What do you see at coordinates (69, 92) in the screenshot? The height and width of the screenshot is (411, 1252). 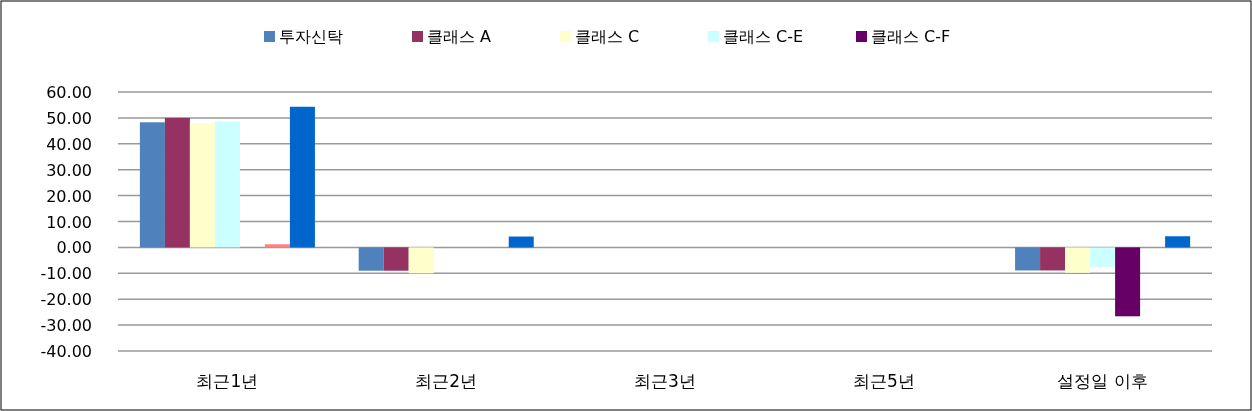 I see `y-tick-label: 60.00` at bounding box center [69, 92].